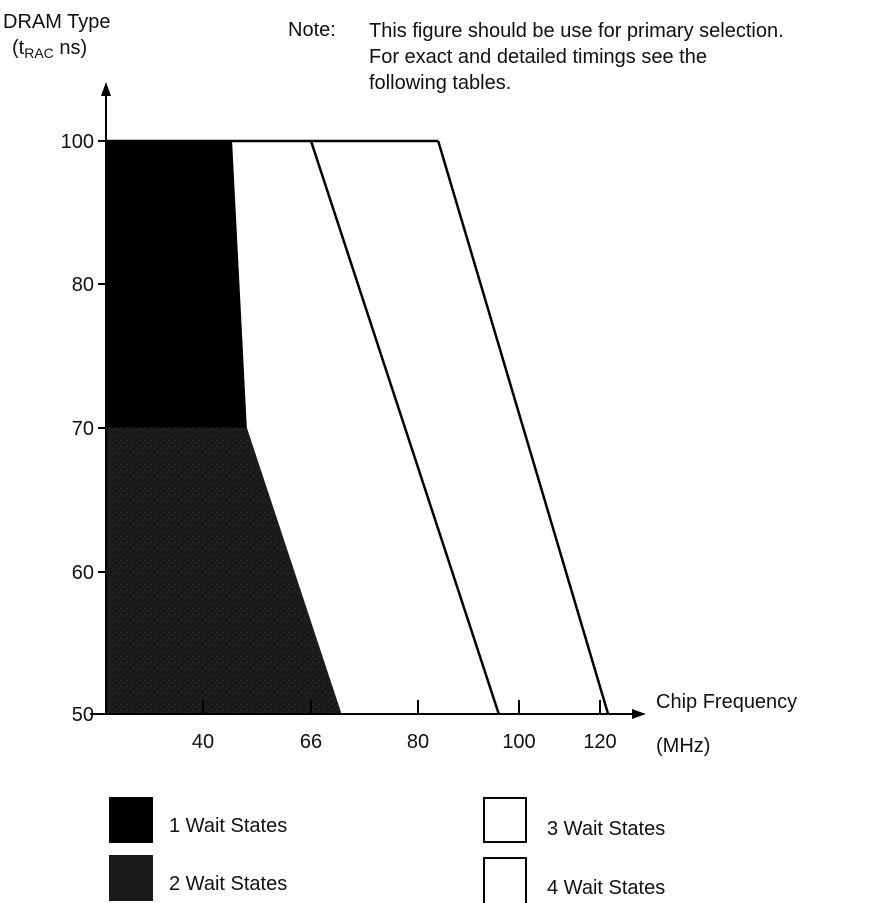 The width and height of the screenshot is (869, 903). I want to click on legend-swatch-1-wait, so click(131, 820).